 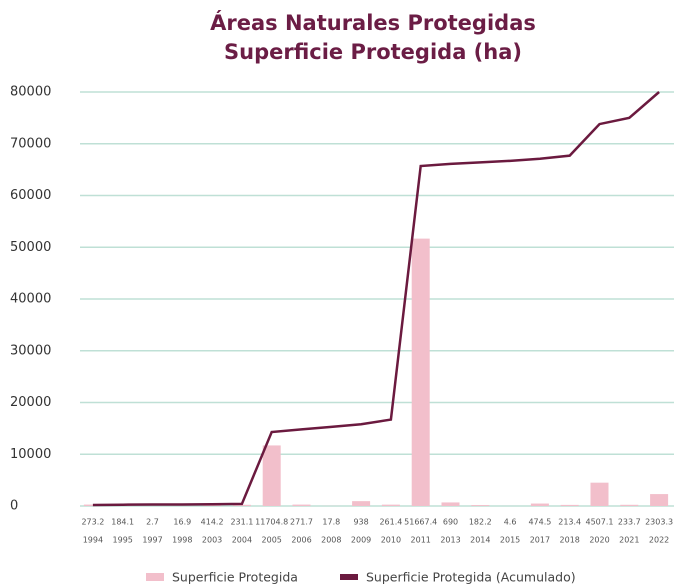 What do you see at coordinates (539, 522) in the screenshot?
I see `value-label: 474.5` at bounding box center [539, 522].